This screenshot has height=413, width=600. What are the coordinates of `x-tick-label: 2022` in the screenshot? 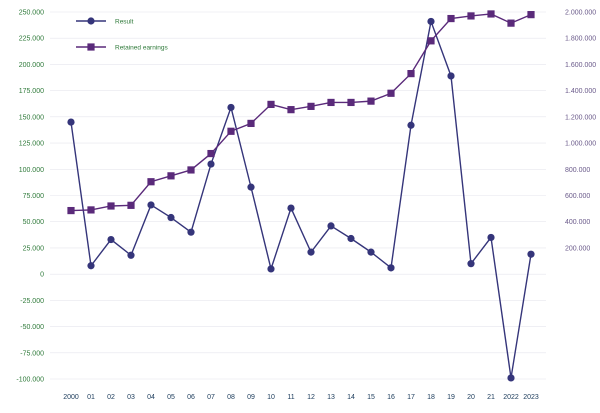 It's located at (511, 397).